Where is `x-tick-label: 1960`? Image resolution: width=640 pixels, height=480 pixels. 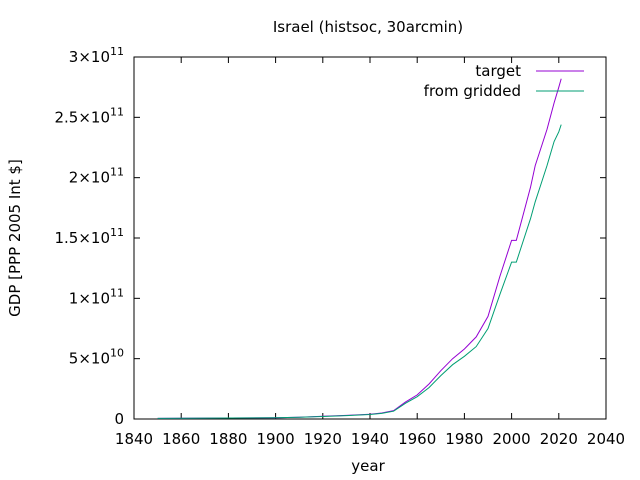
x-tick-label: 1960 is located at coordinates (417, 439).